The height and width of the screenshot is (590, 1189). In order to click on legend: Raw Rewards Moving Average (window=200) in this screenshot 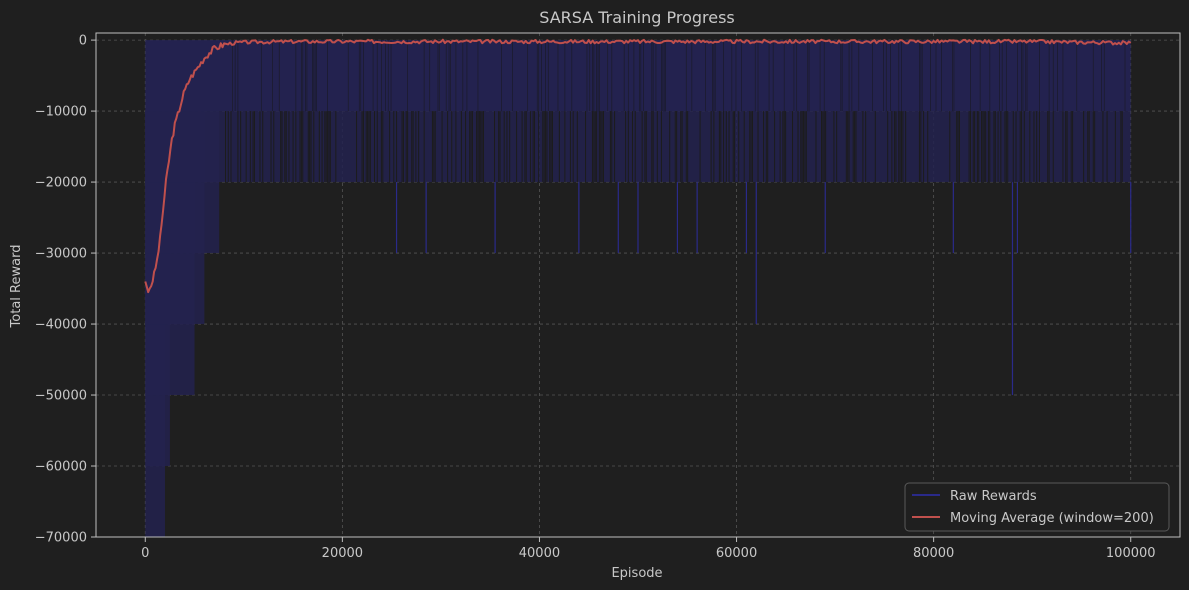, I will do `click(1037, 507)`.